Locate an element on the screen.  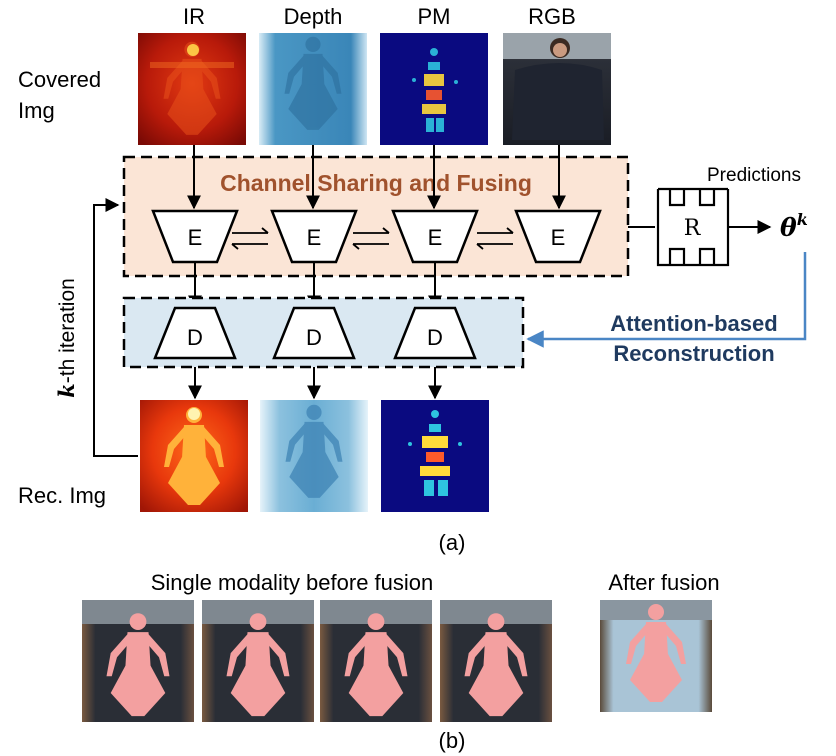
regressor-block: R is located at coordinates (693, 227).